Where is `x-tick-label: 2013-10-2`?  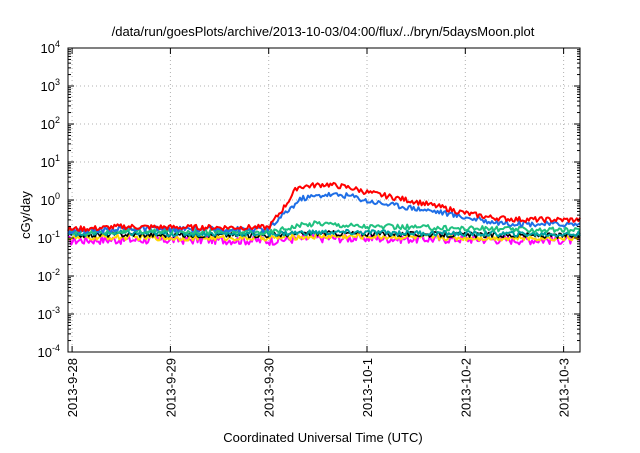
x-tick-label: 2013-10-2 is located at coordinates (465, 387).